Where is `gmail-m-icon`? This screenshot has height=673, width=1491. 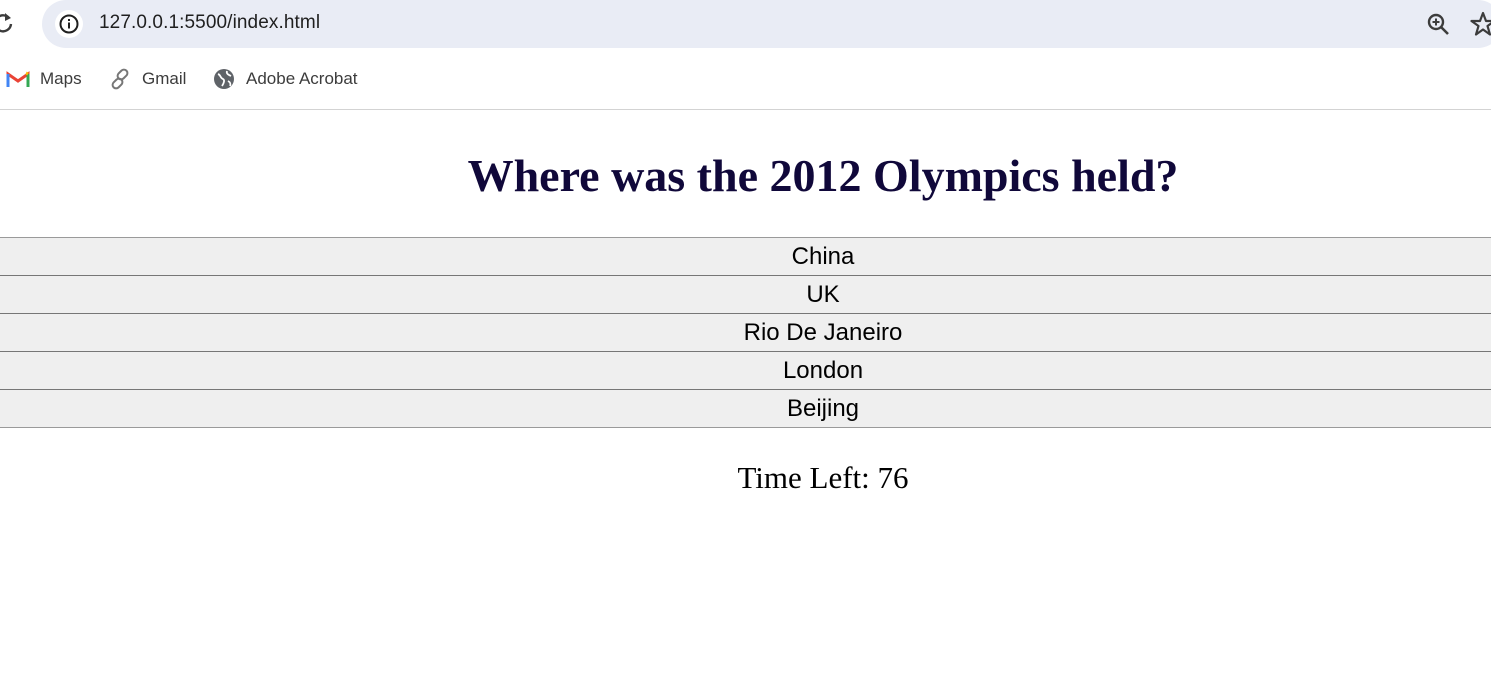
gmail-m-icon is located at coordinates (18, 79).